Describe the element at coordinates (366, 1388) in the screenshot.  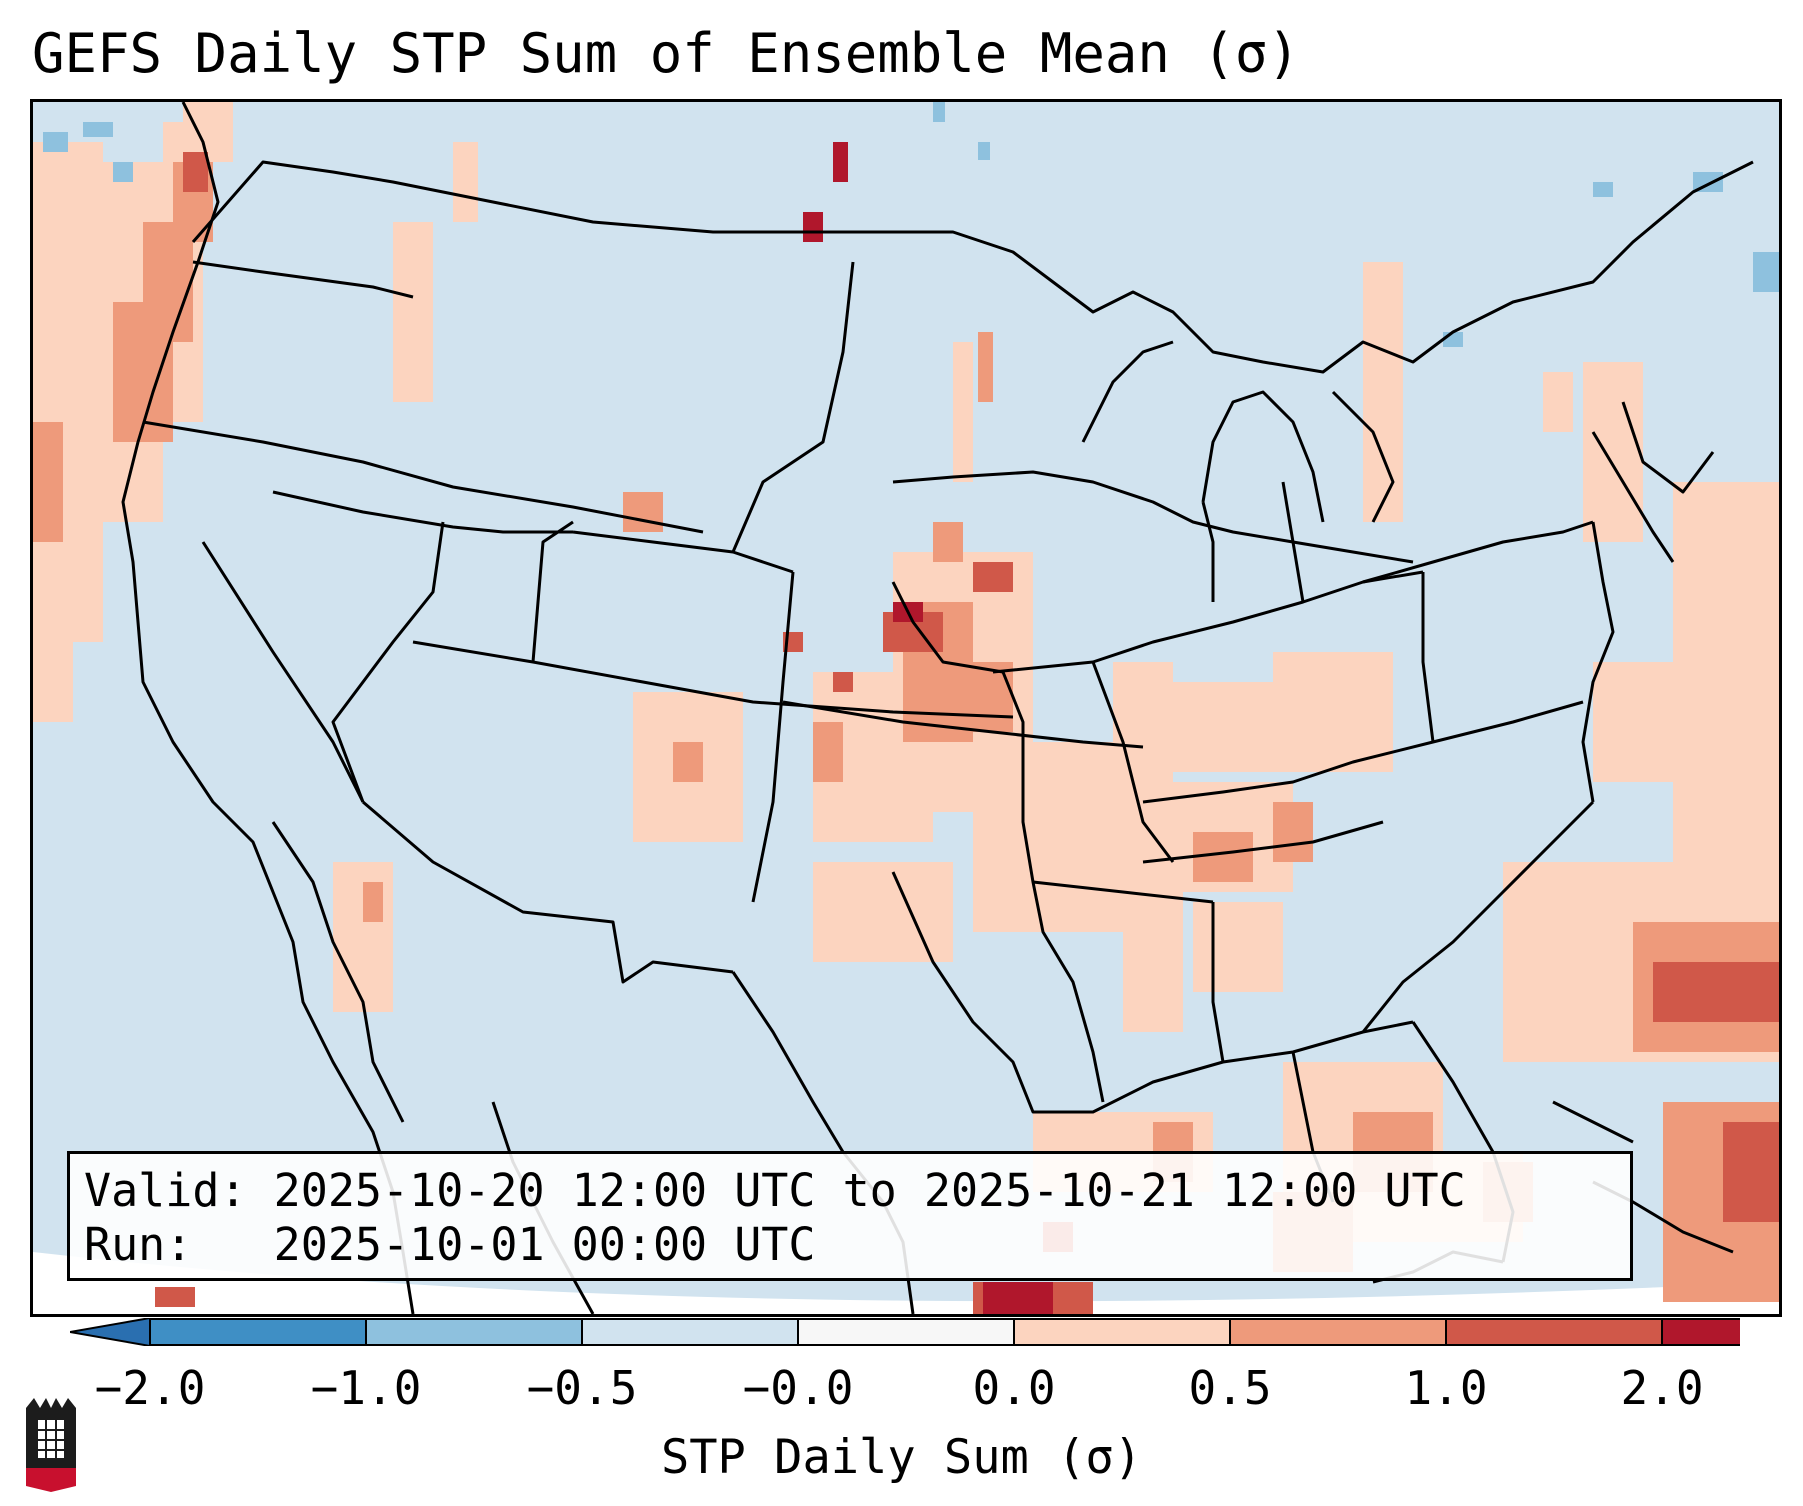
I see `colorbar-tick-label: −1.0` at that location.